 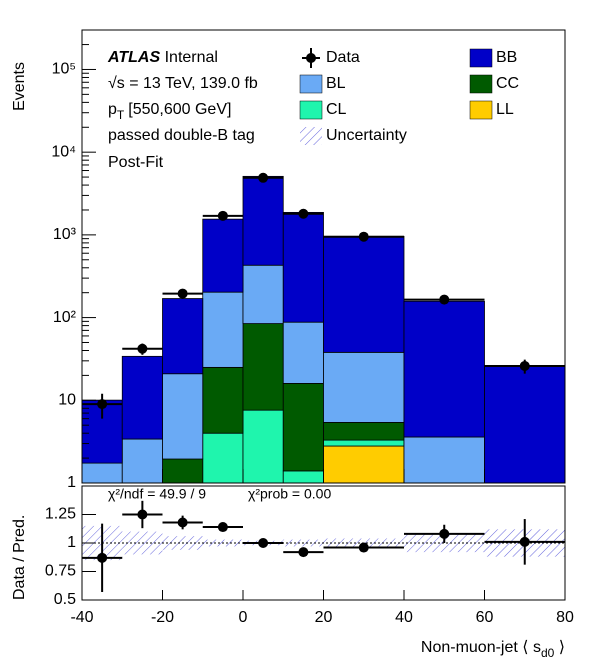 What do you see at coordinates (157, 494) in the screenshot?
I see `chi2-label: χ²/ndf = 49.9 / 9` at bounding box center [157, 494].